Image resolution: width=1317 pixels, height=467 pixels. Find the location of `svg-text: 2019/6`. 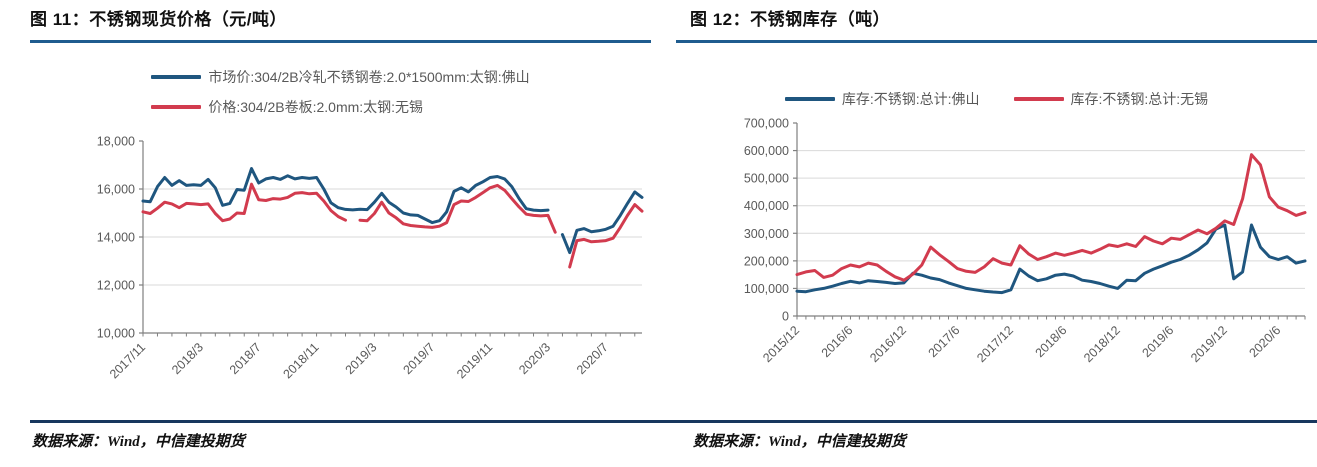

svg-text: 2019/6 is located at coordinates (1158, 341).